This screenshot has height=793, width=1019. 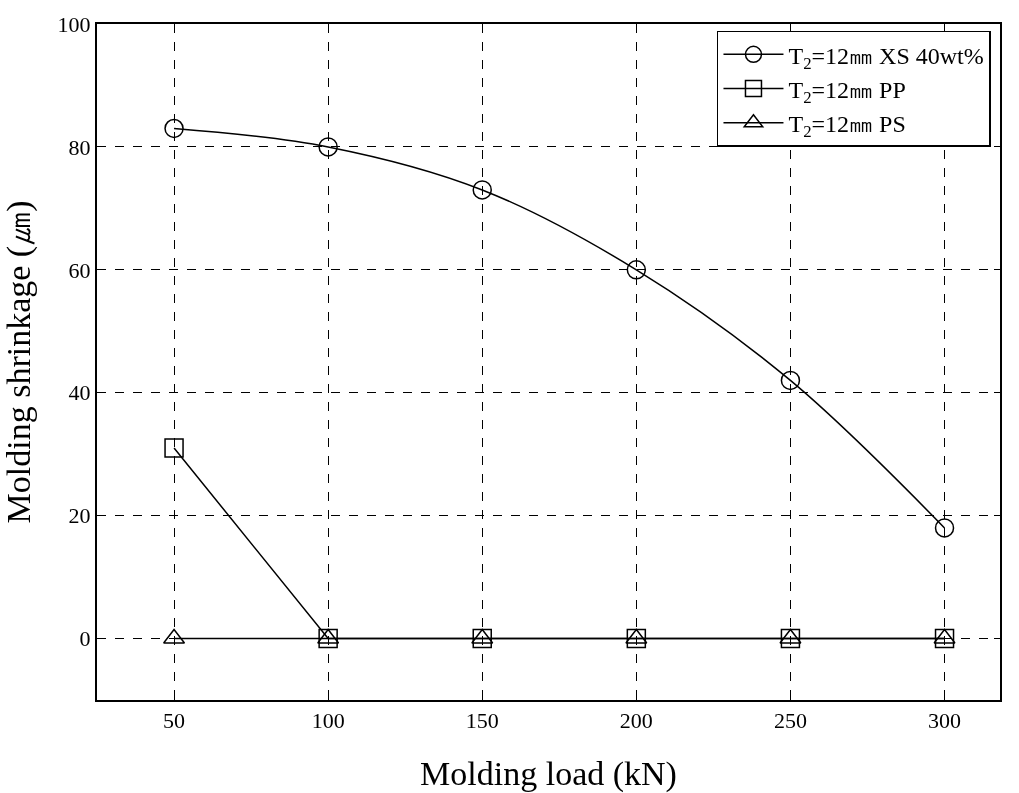 I want to click on legend-label: T$_{2}$=12㎜ XS 40wt%, so click(x=886, y=57).